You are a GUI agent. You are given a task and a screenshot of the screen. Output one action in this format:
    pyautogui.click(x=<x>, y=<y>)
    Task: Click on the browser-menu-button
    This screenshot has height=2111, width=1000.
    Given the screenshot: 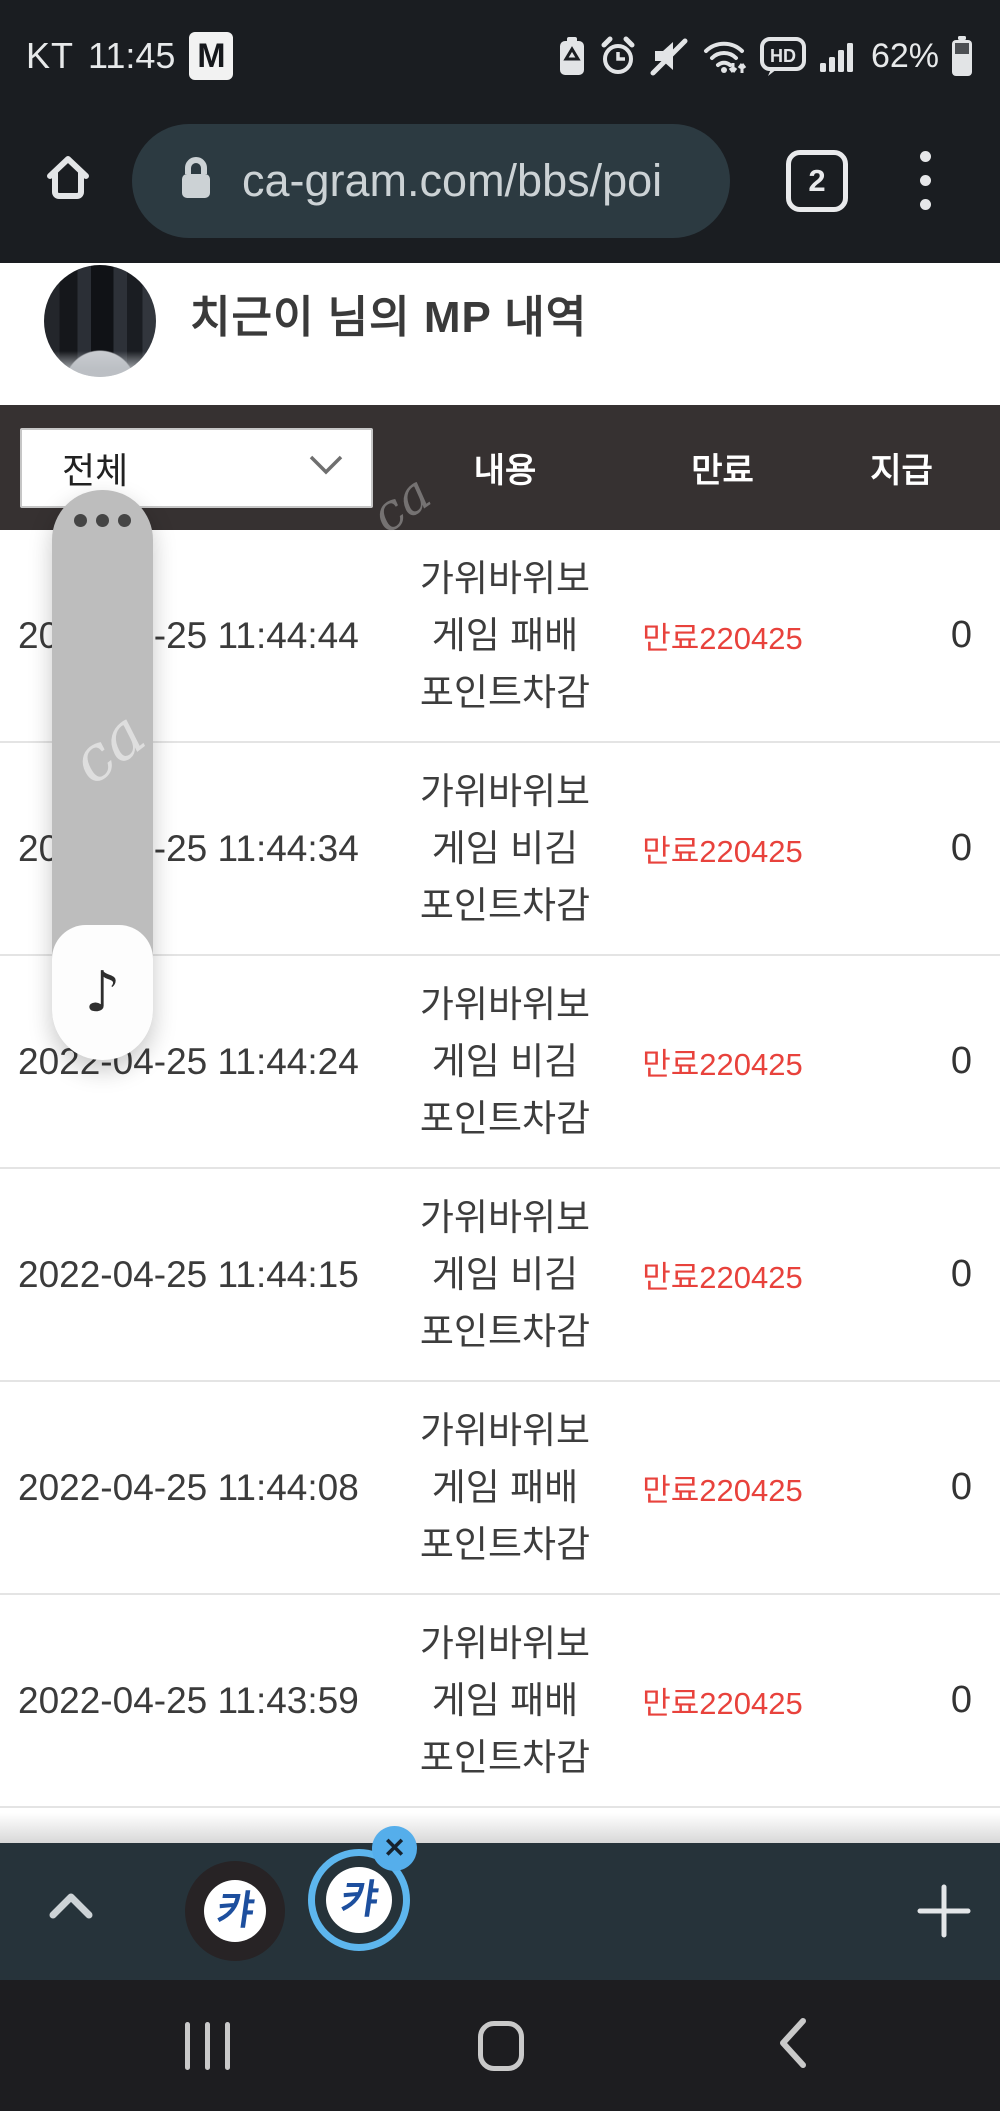 What is the action you would take?
    pyautogui.click(x=925, y=180)
    